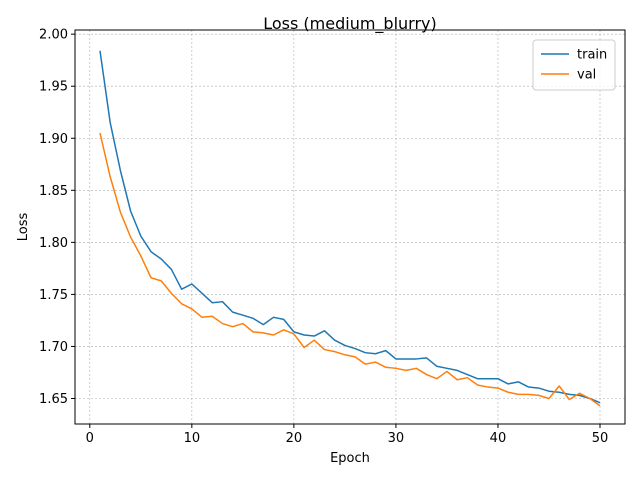 The image size is (640, 480). I want to click on x-tick-label: 50, so click(600, 438).